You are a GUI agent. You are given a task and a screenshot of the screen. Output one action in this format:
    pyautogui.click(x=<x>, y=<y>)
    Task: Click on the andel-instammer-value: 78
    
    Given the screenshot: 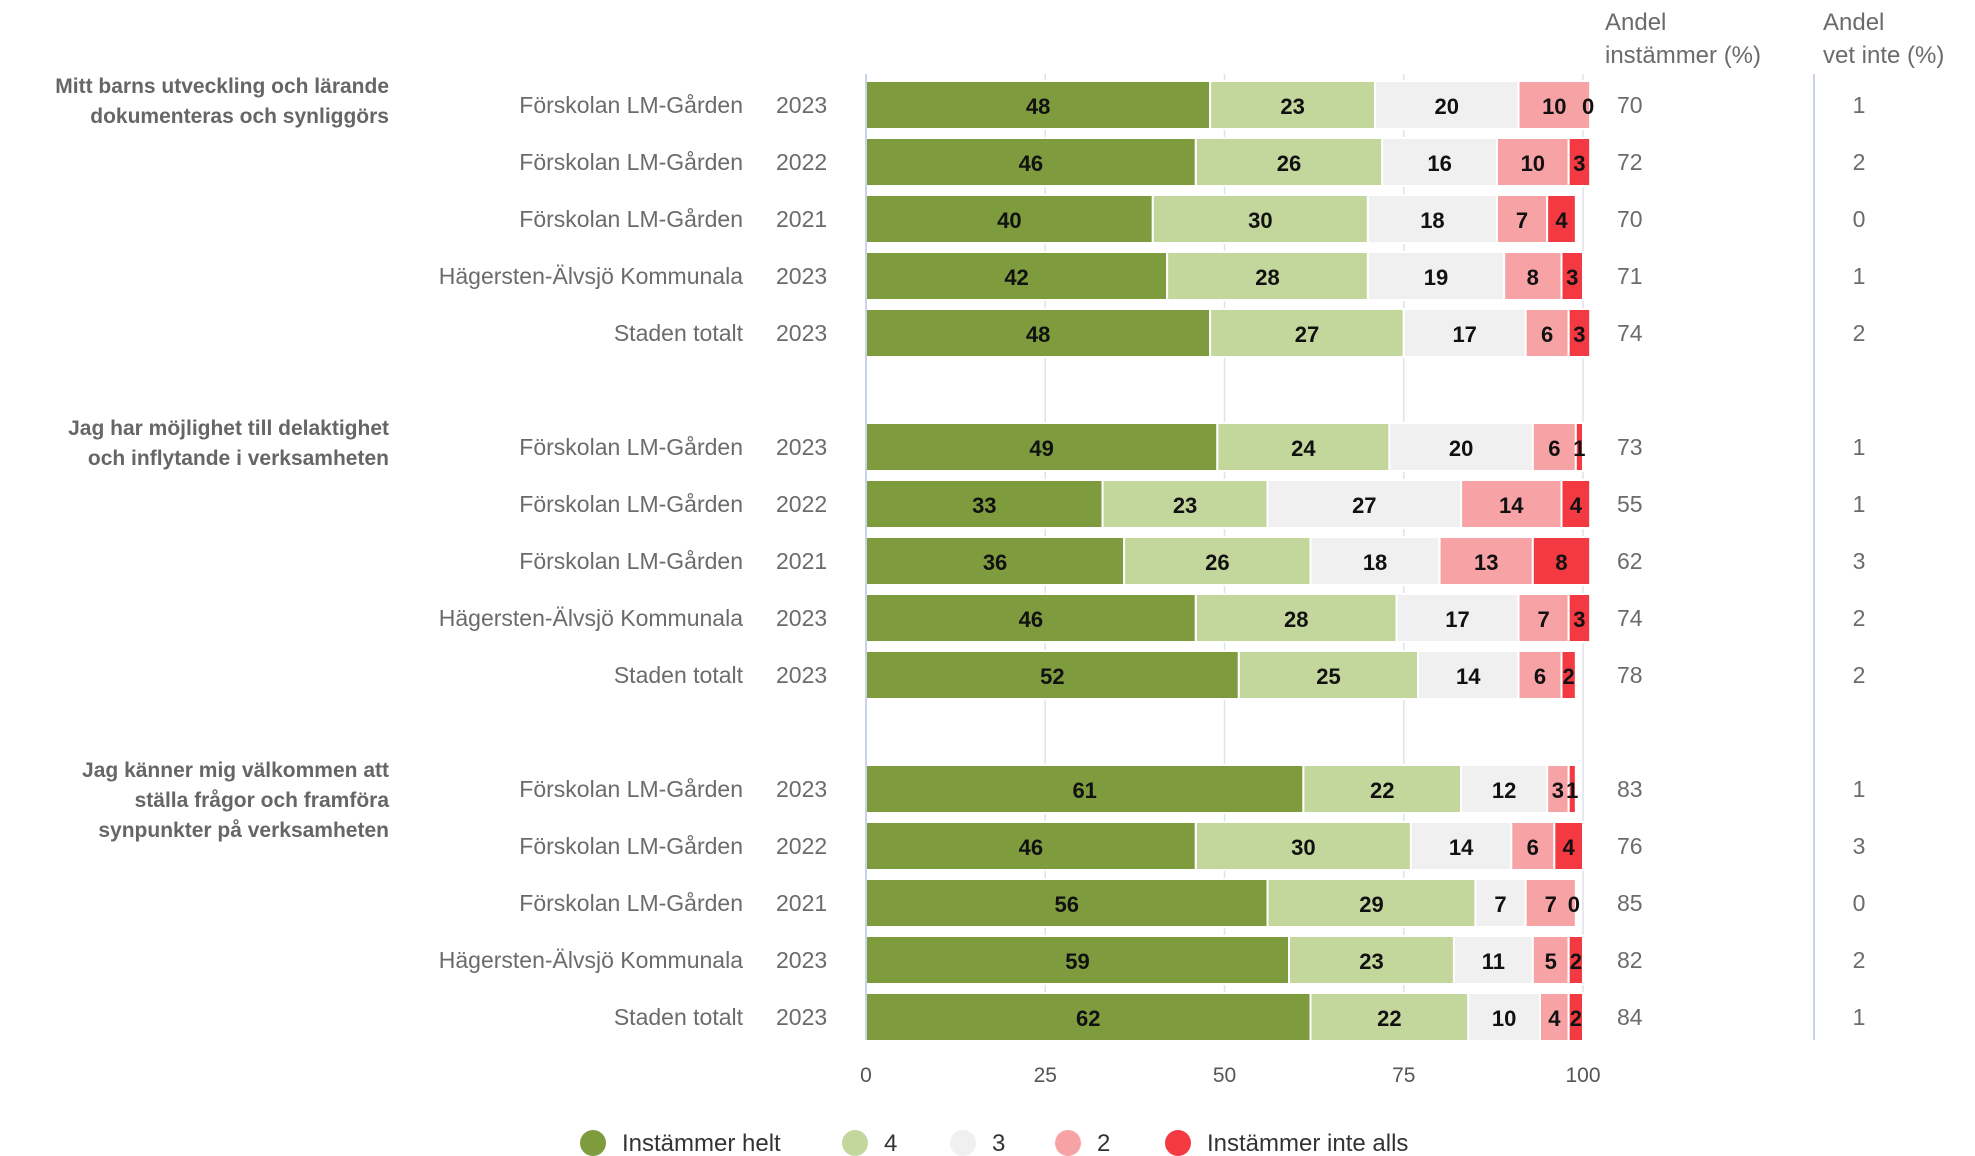 What is the action you would take?
    pyautogui.click(x=1630, y=675)
    